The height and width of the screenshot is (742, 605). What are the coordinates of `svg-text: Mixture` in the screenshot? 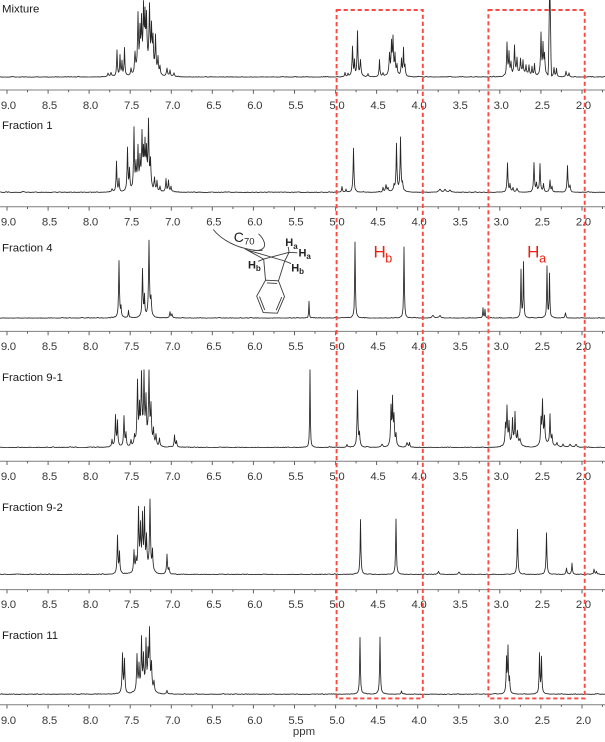 It's located at (20, 10).